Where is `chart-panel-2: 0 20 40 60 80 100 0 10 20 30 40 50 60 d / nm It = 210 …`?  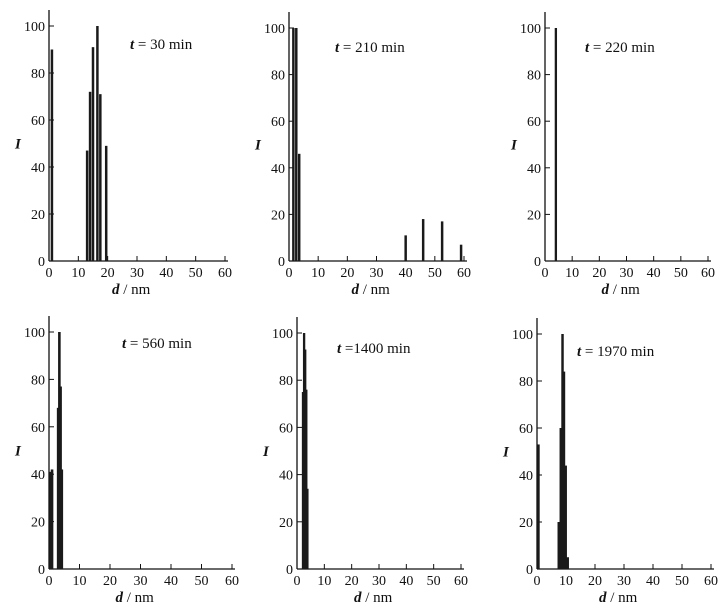 chart-panel-2: 0 20 40 60 80 100 0 10 20 30 40 50 60 d / nm It = 210 … is located at coordinates (362, 155).